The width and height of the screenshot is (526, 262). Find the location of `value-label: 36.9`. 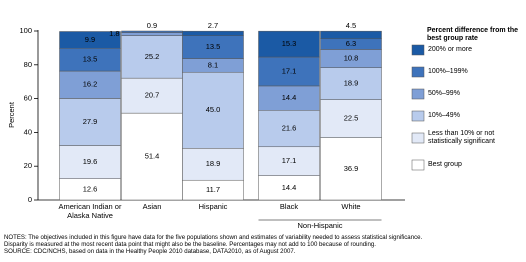

value-label: 36.9 is located at coordinates (351, 168).